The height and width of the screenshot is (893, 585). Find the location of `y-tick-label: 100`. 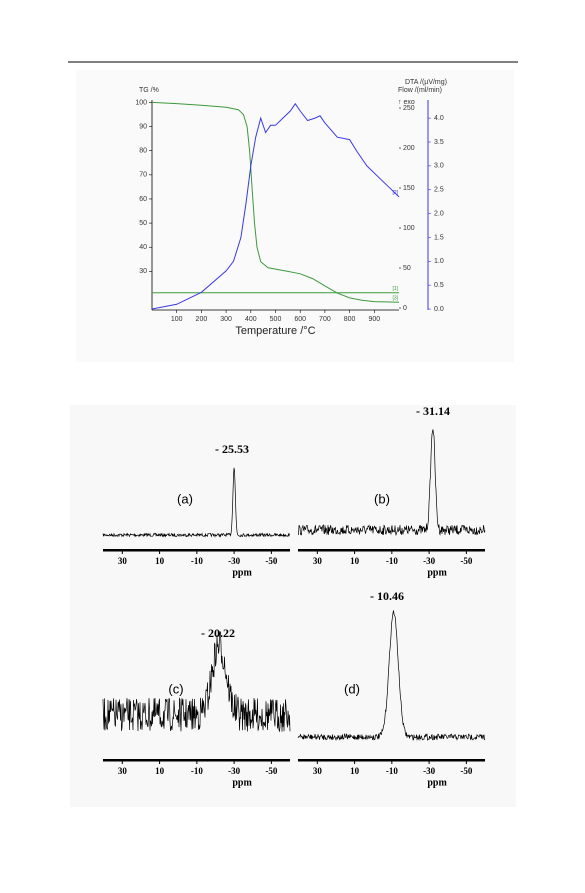

y-tick-label: 100 is located at coordinates (141, 102).